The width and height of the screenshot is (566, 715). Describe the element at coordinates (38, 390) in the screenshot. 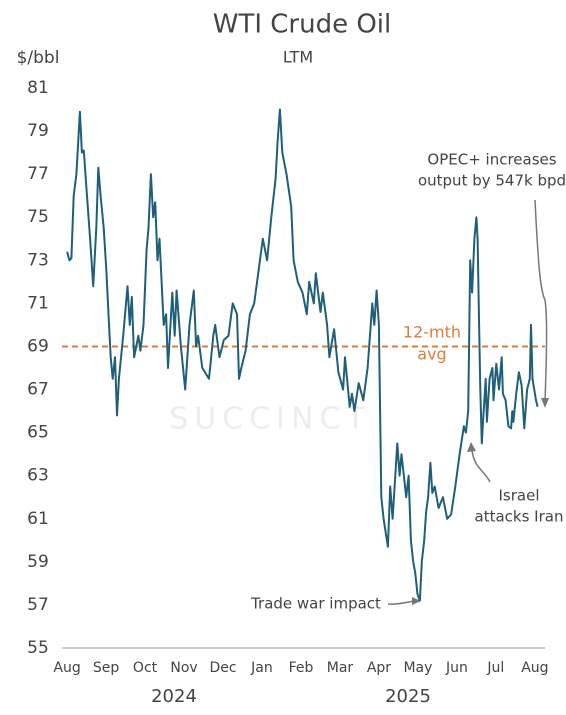

I see `y-tick-label: 67` at that location.